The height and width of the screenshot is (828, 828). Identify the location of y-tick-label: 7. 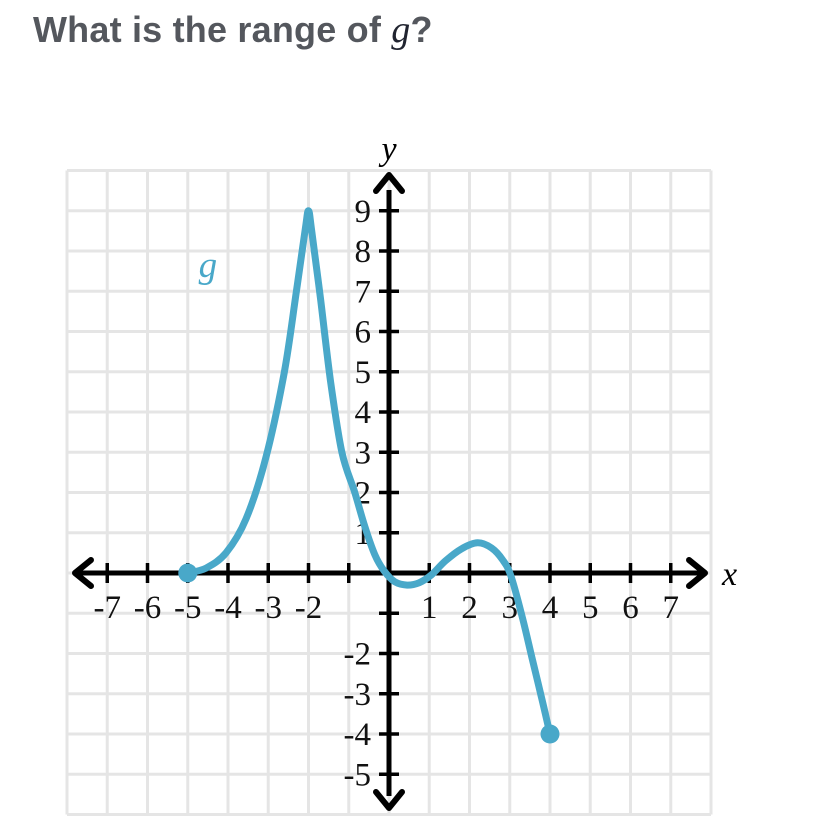
(363, 292).